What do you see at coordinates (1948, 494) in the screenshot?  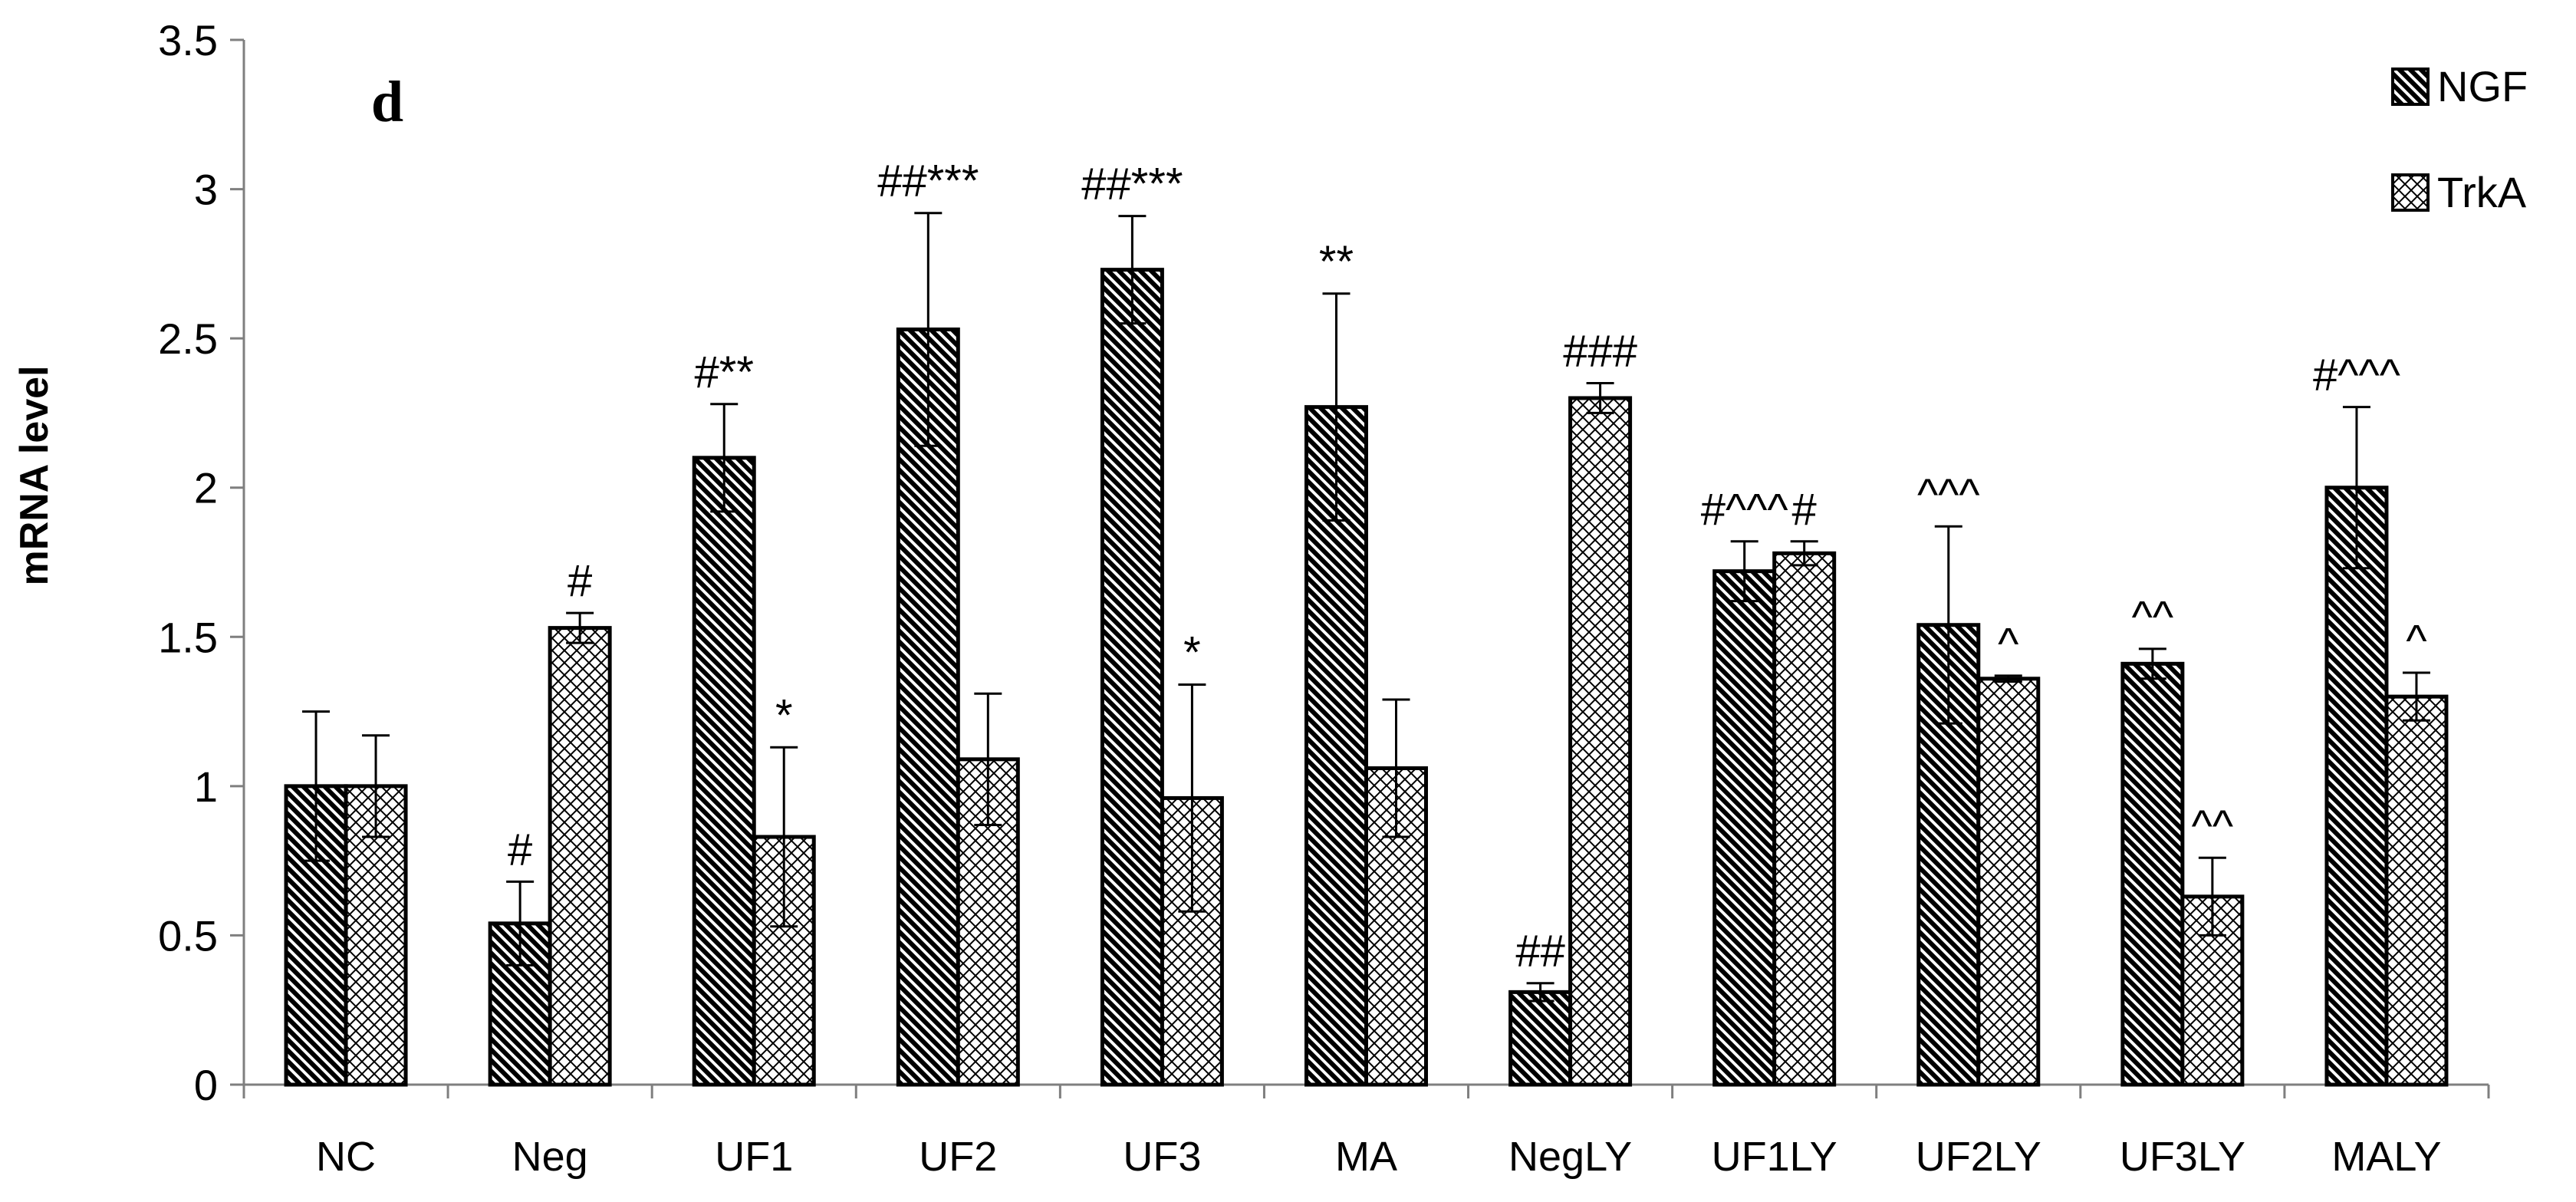 I see `significance-label: ^^^` at bounding box center [1948, 494].